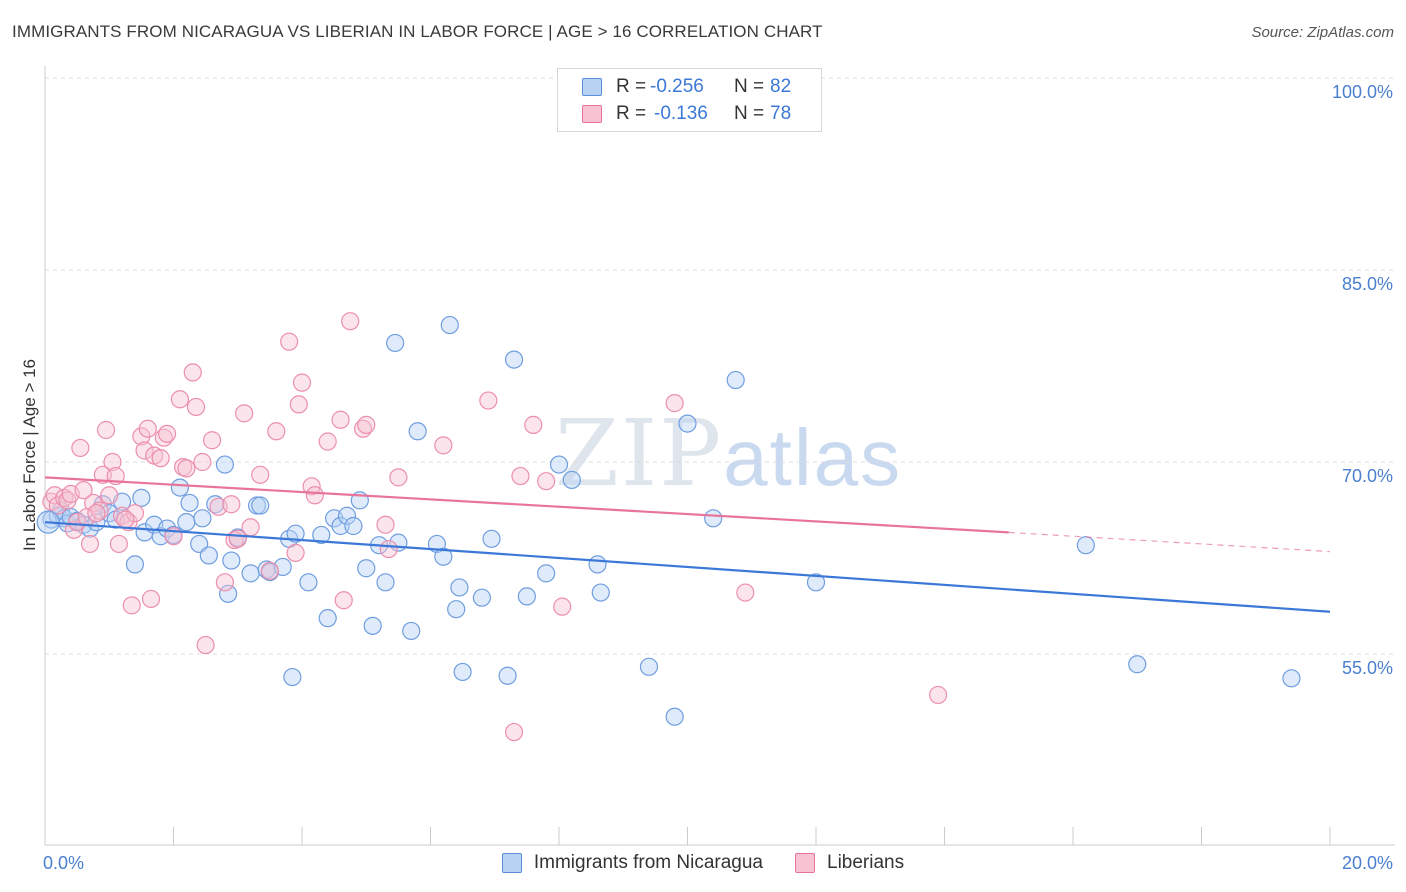 This screenshot has width=1406, height=892. What do you see at coordinates (1169, 542) in the screenshot?
I see `liberian-trend-extension` at bounding box center [1169, 542].